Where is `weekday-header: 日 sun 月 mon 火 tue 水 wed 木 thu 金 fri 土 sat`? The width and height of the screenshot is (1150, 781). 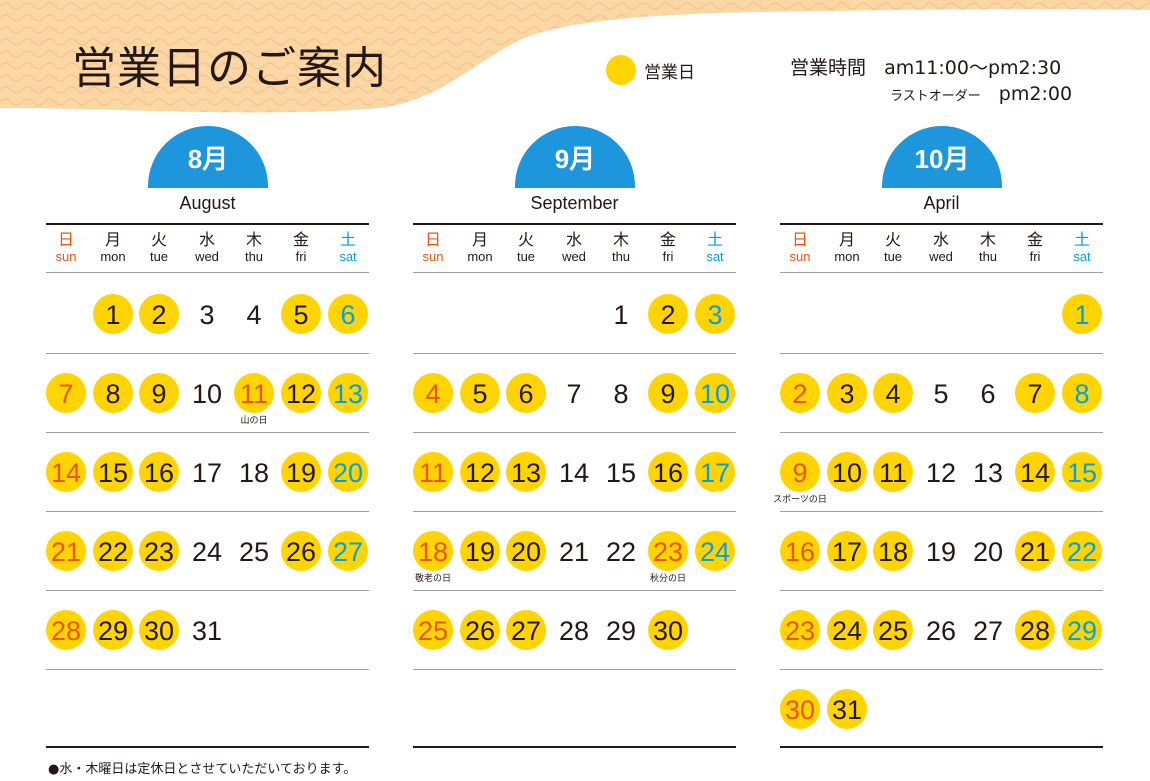 weekday-header: 日 sun 月 mon 火 tue 水 wed 木 thu 金 fri 土 sat is located at coordinates (207, 251).